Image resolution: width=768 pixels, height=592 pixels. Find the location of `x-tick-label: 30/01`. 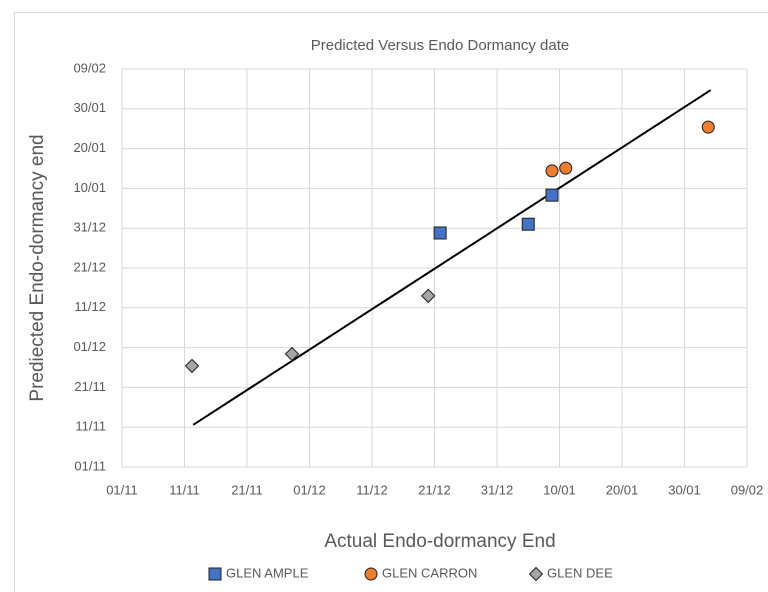

x-tick-label: 30/01 is located at coordinates (684, 489).